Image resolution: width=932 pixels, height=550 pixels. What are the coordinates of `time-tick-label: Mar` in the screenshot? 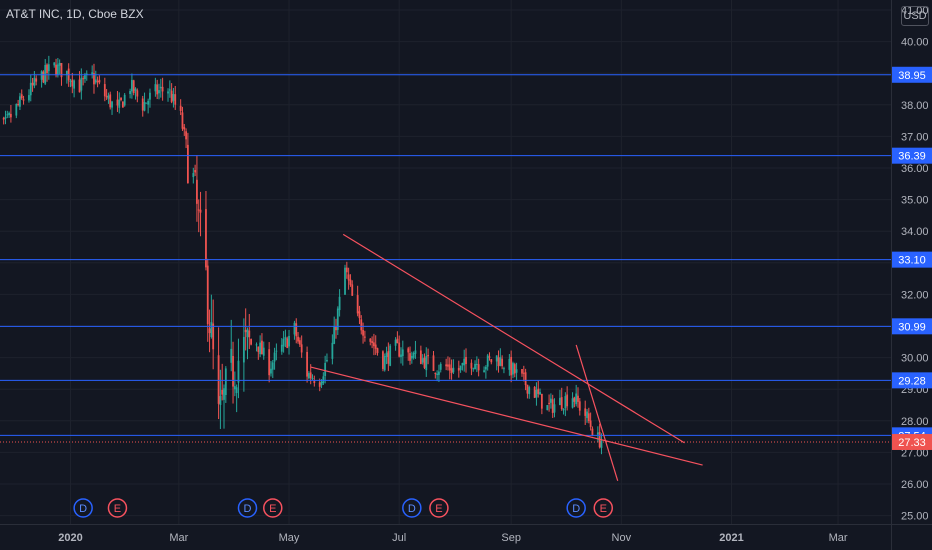 It's located at (178, 538).